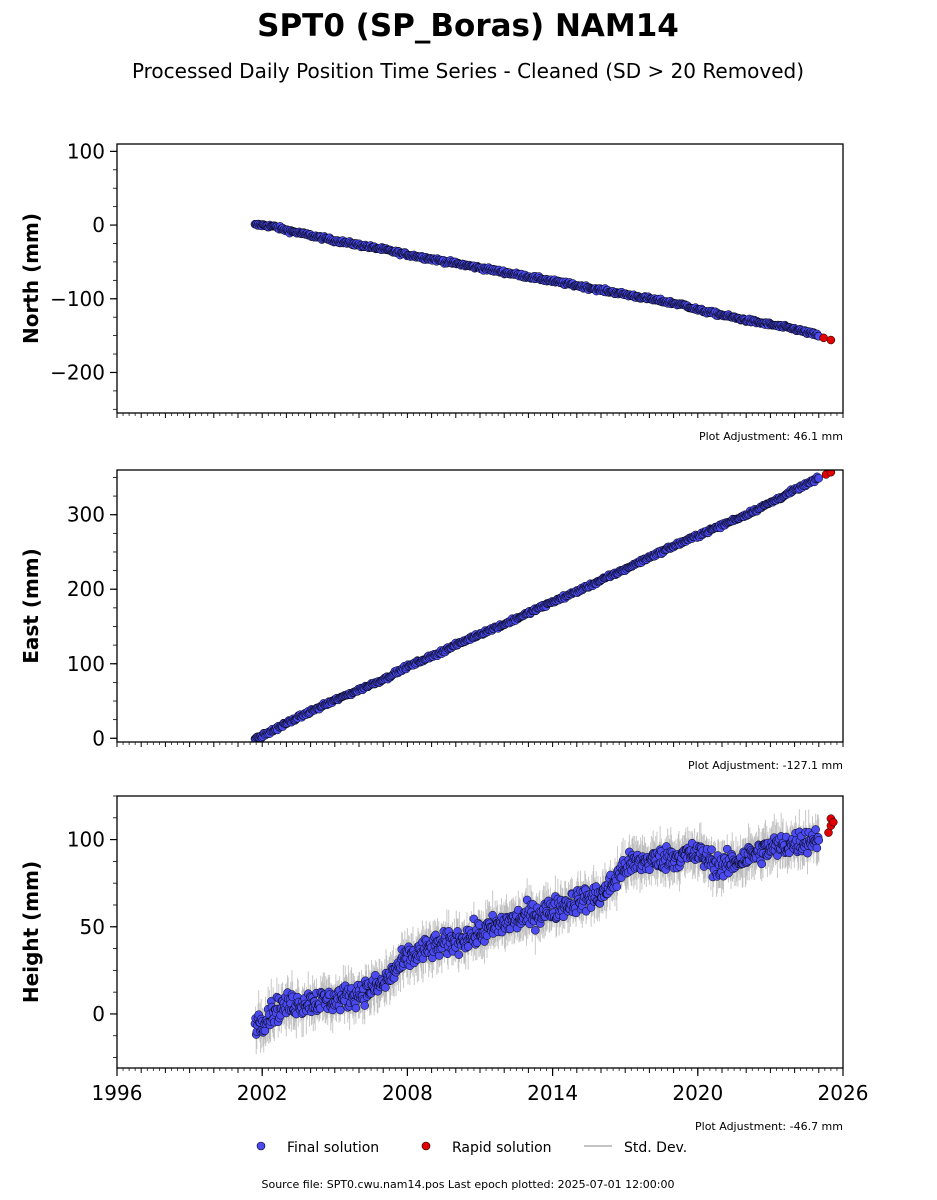 This screenshot has height=1200, width=937. Describe the element at coordinates (77, 372) in the screenshot. I see `y-tick-label: −200` at that location.